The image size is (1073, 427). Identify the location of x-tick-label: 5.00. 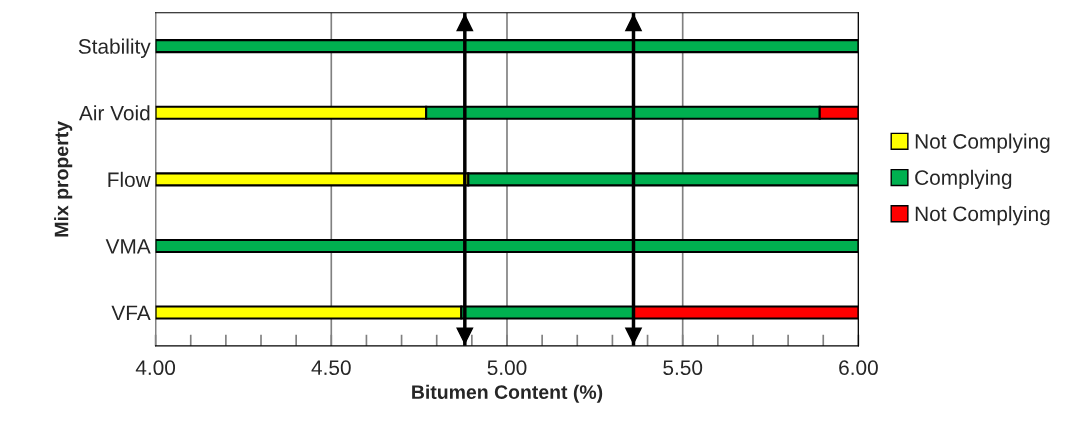
(507, 368).